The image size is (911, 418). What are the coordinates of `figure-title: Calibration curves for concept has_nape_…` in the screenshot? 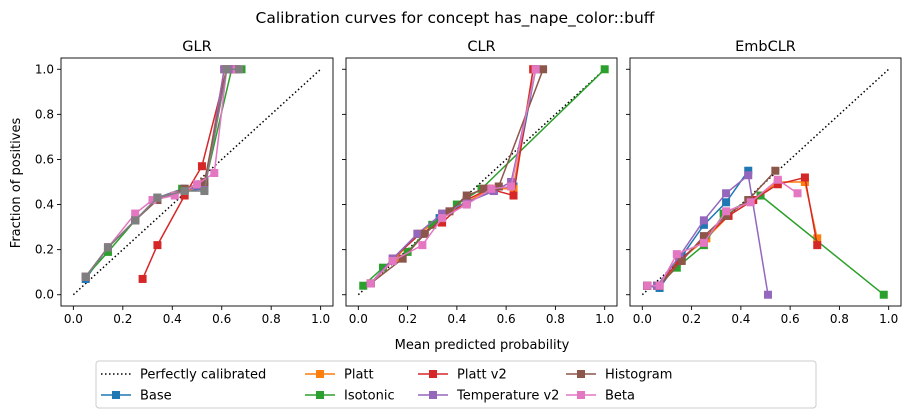 It's located at (455, 18).